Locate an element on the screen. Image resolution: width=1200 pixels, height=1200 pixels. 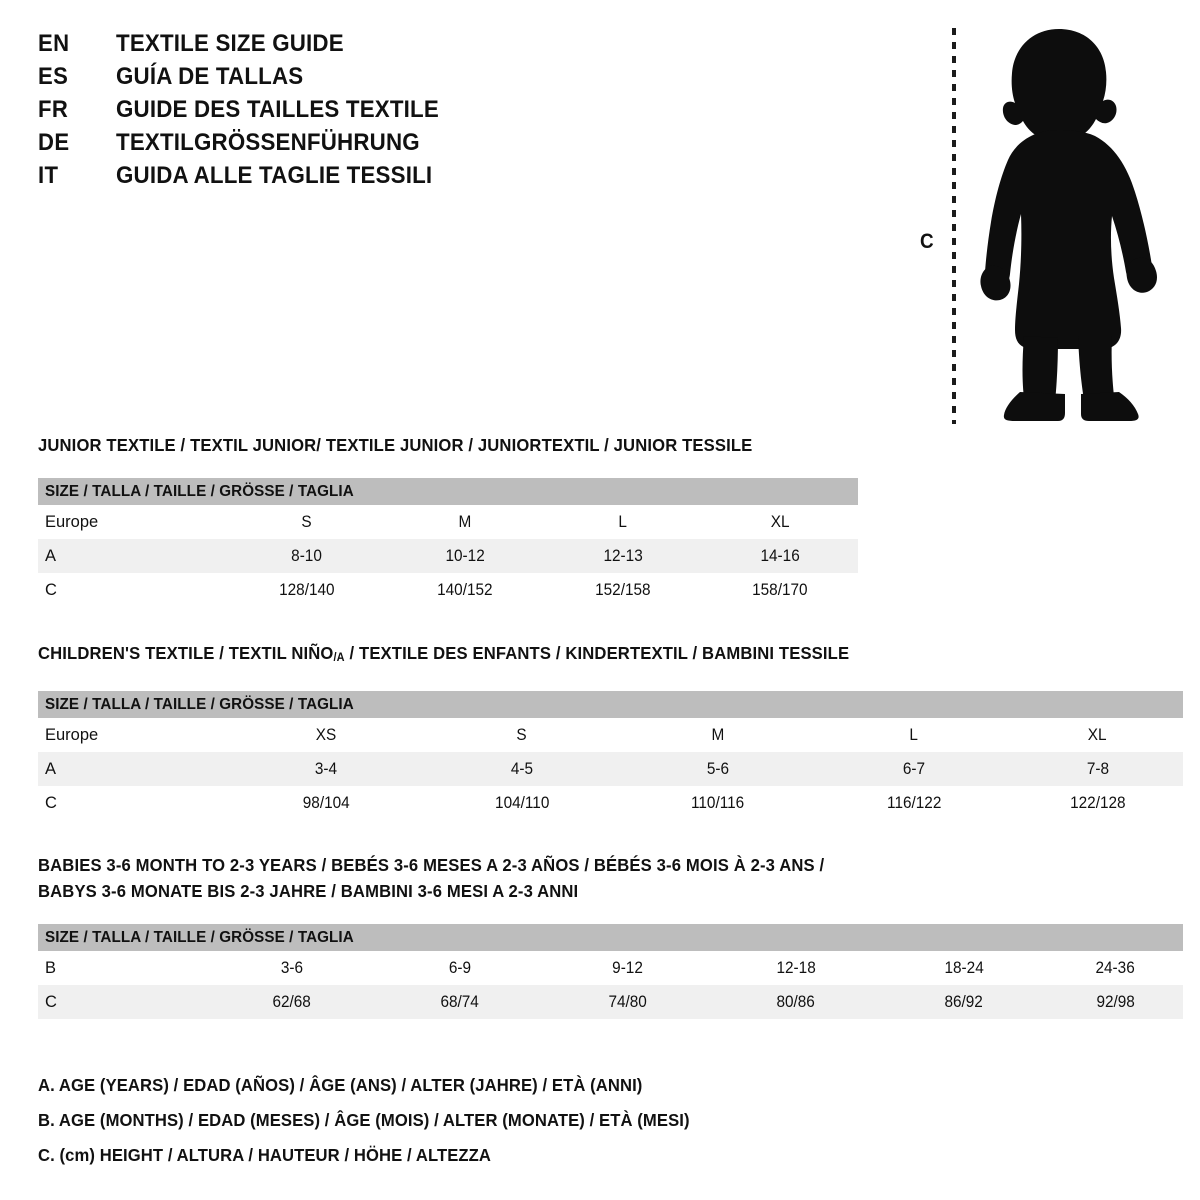
babies-row-c-cell-4: 86/92 is located at coordinates (964, 1002).